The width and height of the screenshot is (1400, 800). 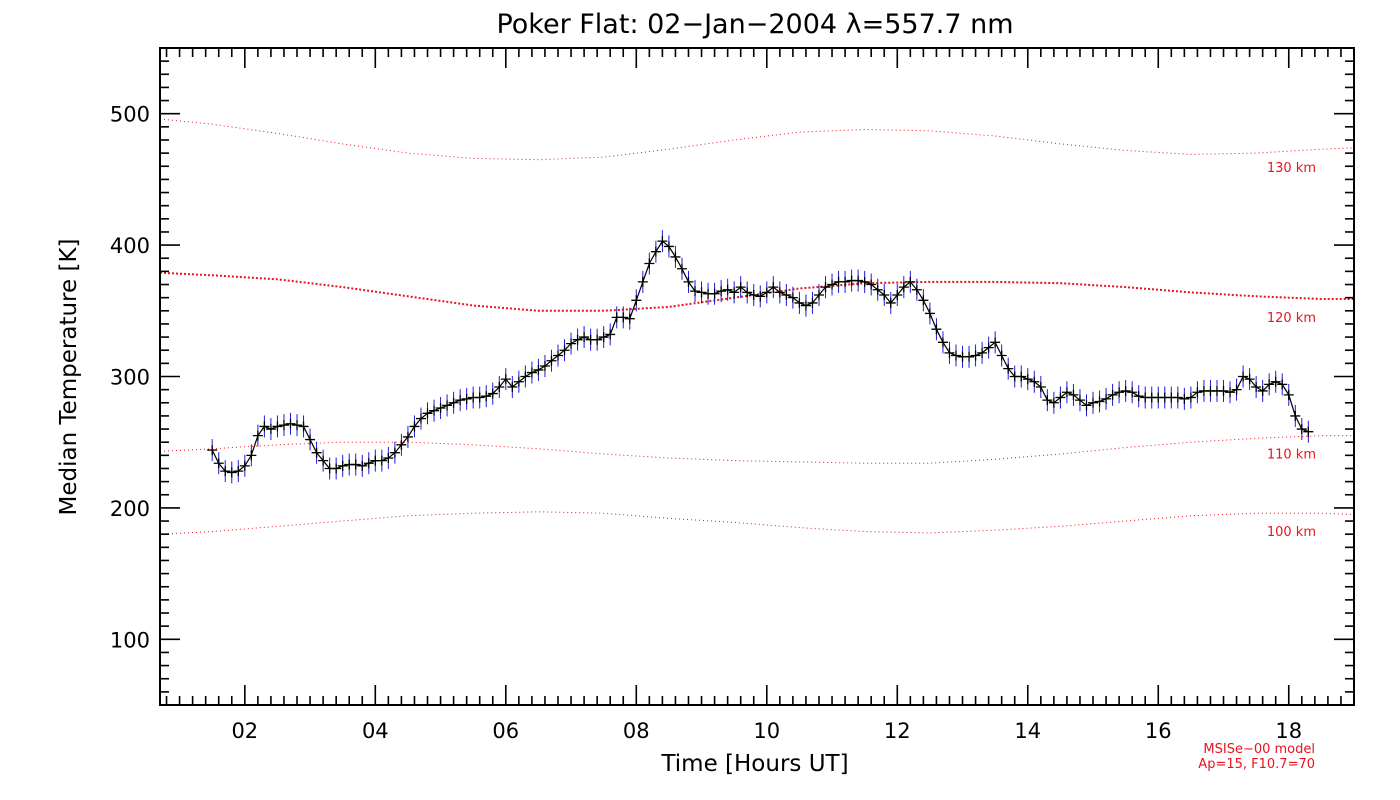 I want to click on x-tick-label: 02, so click(x=244, y=731).